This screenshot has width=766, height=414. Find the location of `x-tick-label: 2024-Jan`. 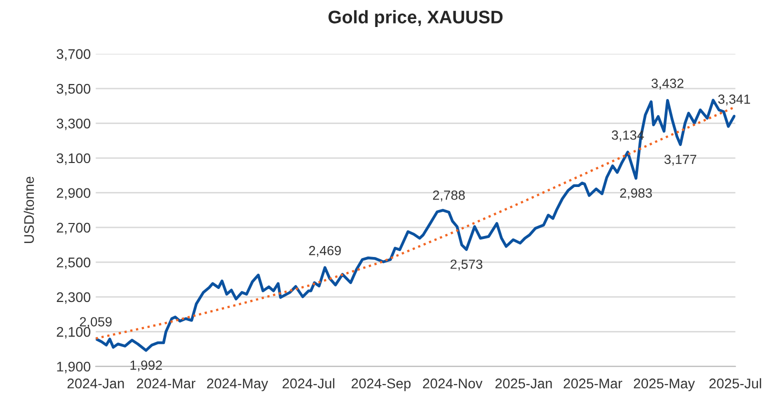

x-tick-label: 2024-Jan is located at coordinates (95, 383).